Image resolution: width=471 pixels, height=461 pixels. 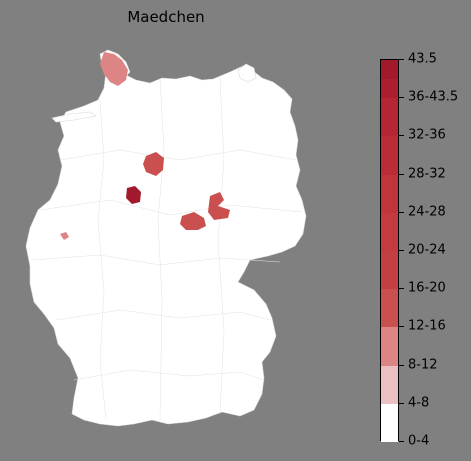 What do you see at coordinates (433, 97) in the screenshot?
I see `colorbar-tick-label: 36-43.5` at bounding box center [433, 97].